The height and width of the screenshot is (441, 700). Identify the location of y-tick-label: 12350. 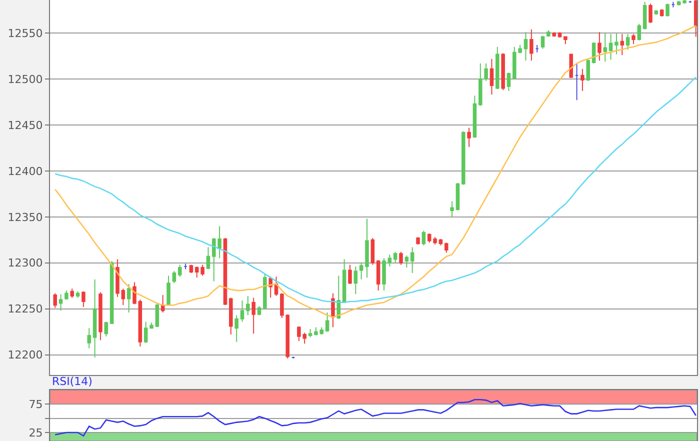
(25, 217).